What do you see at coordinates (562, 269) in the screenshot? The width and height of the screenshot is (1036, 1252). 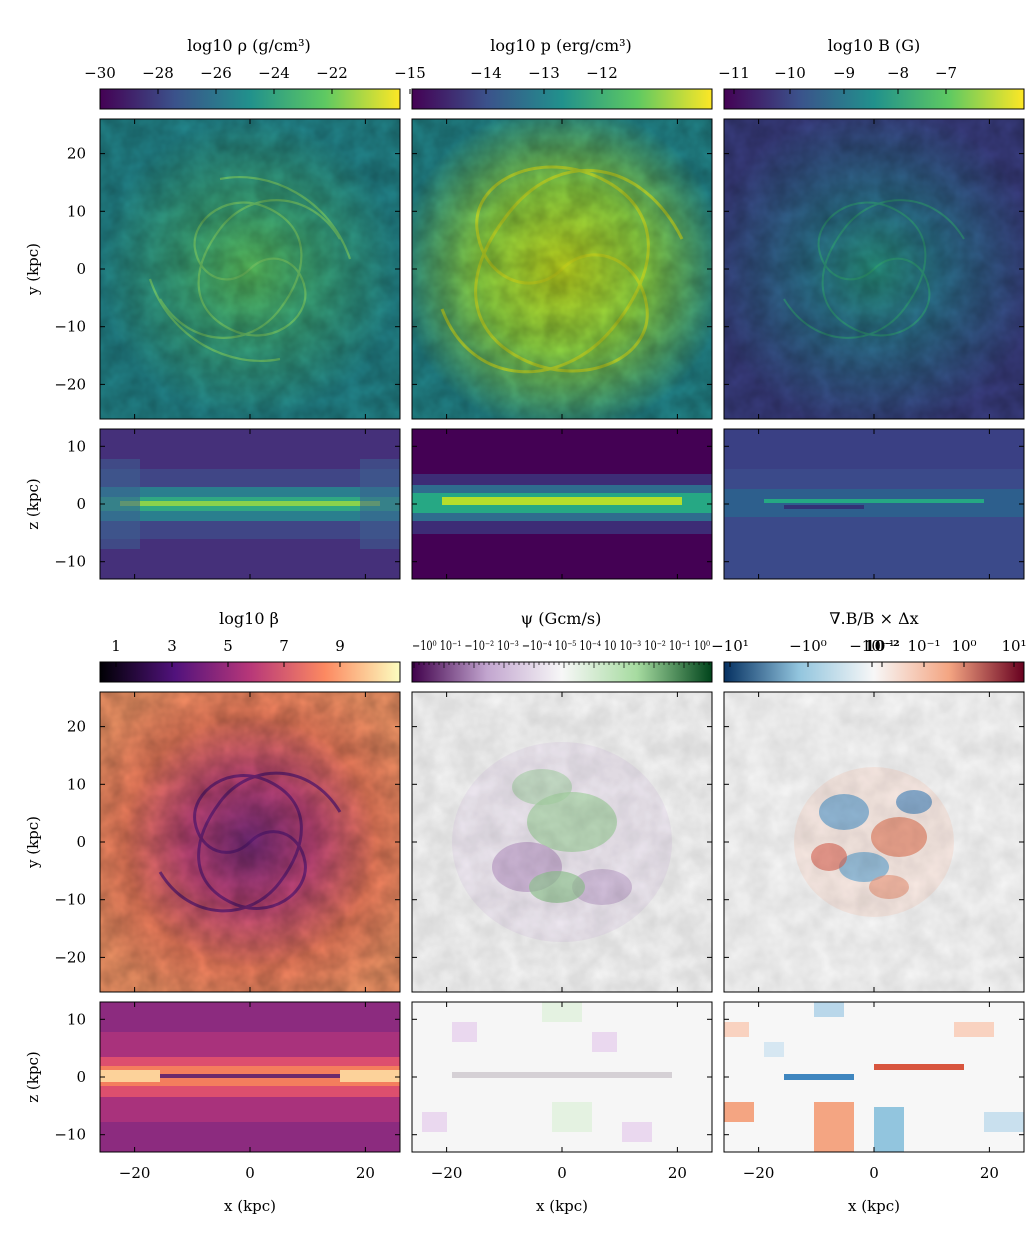 I see `panel-p-face` at bounding box center [562, 269].